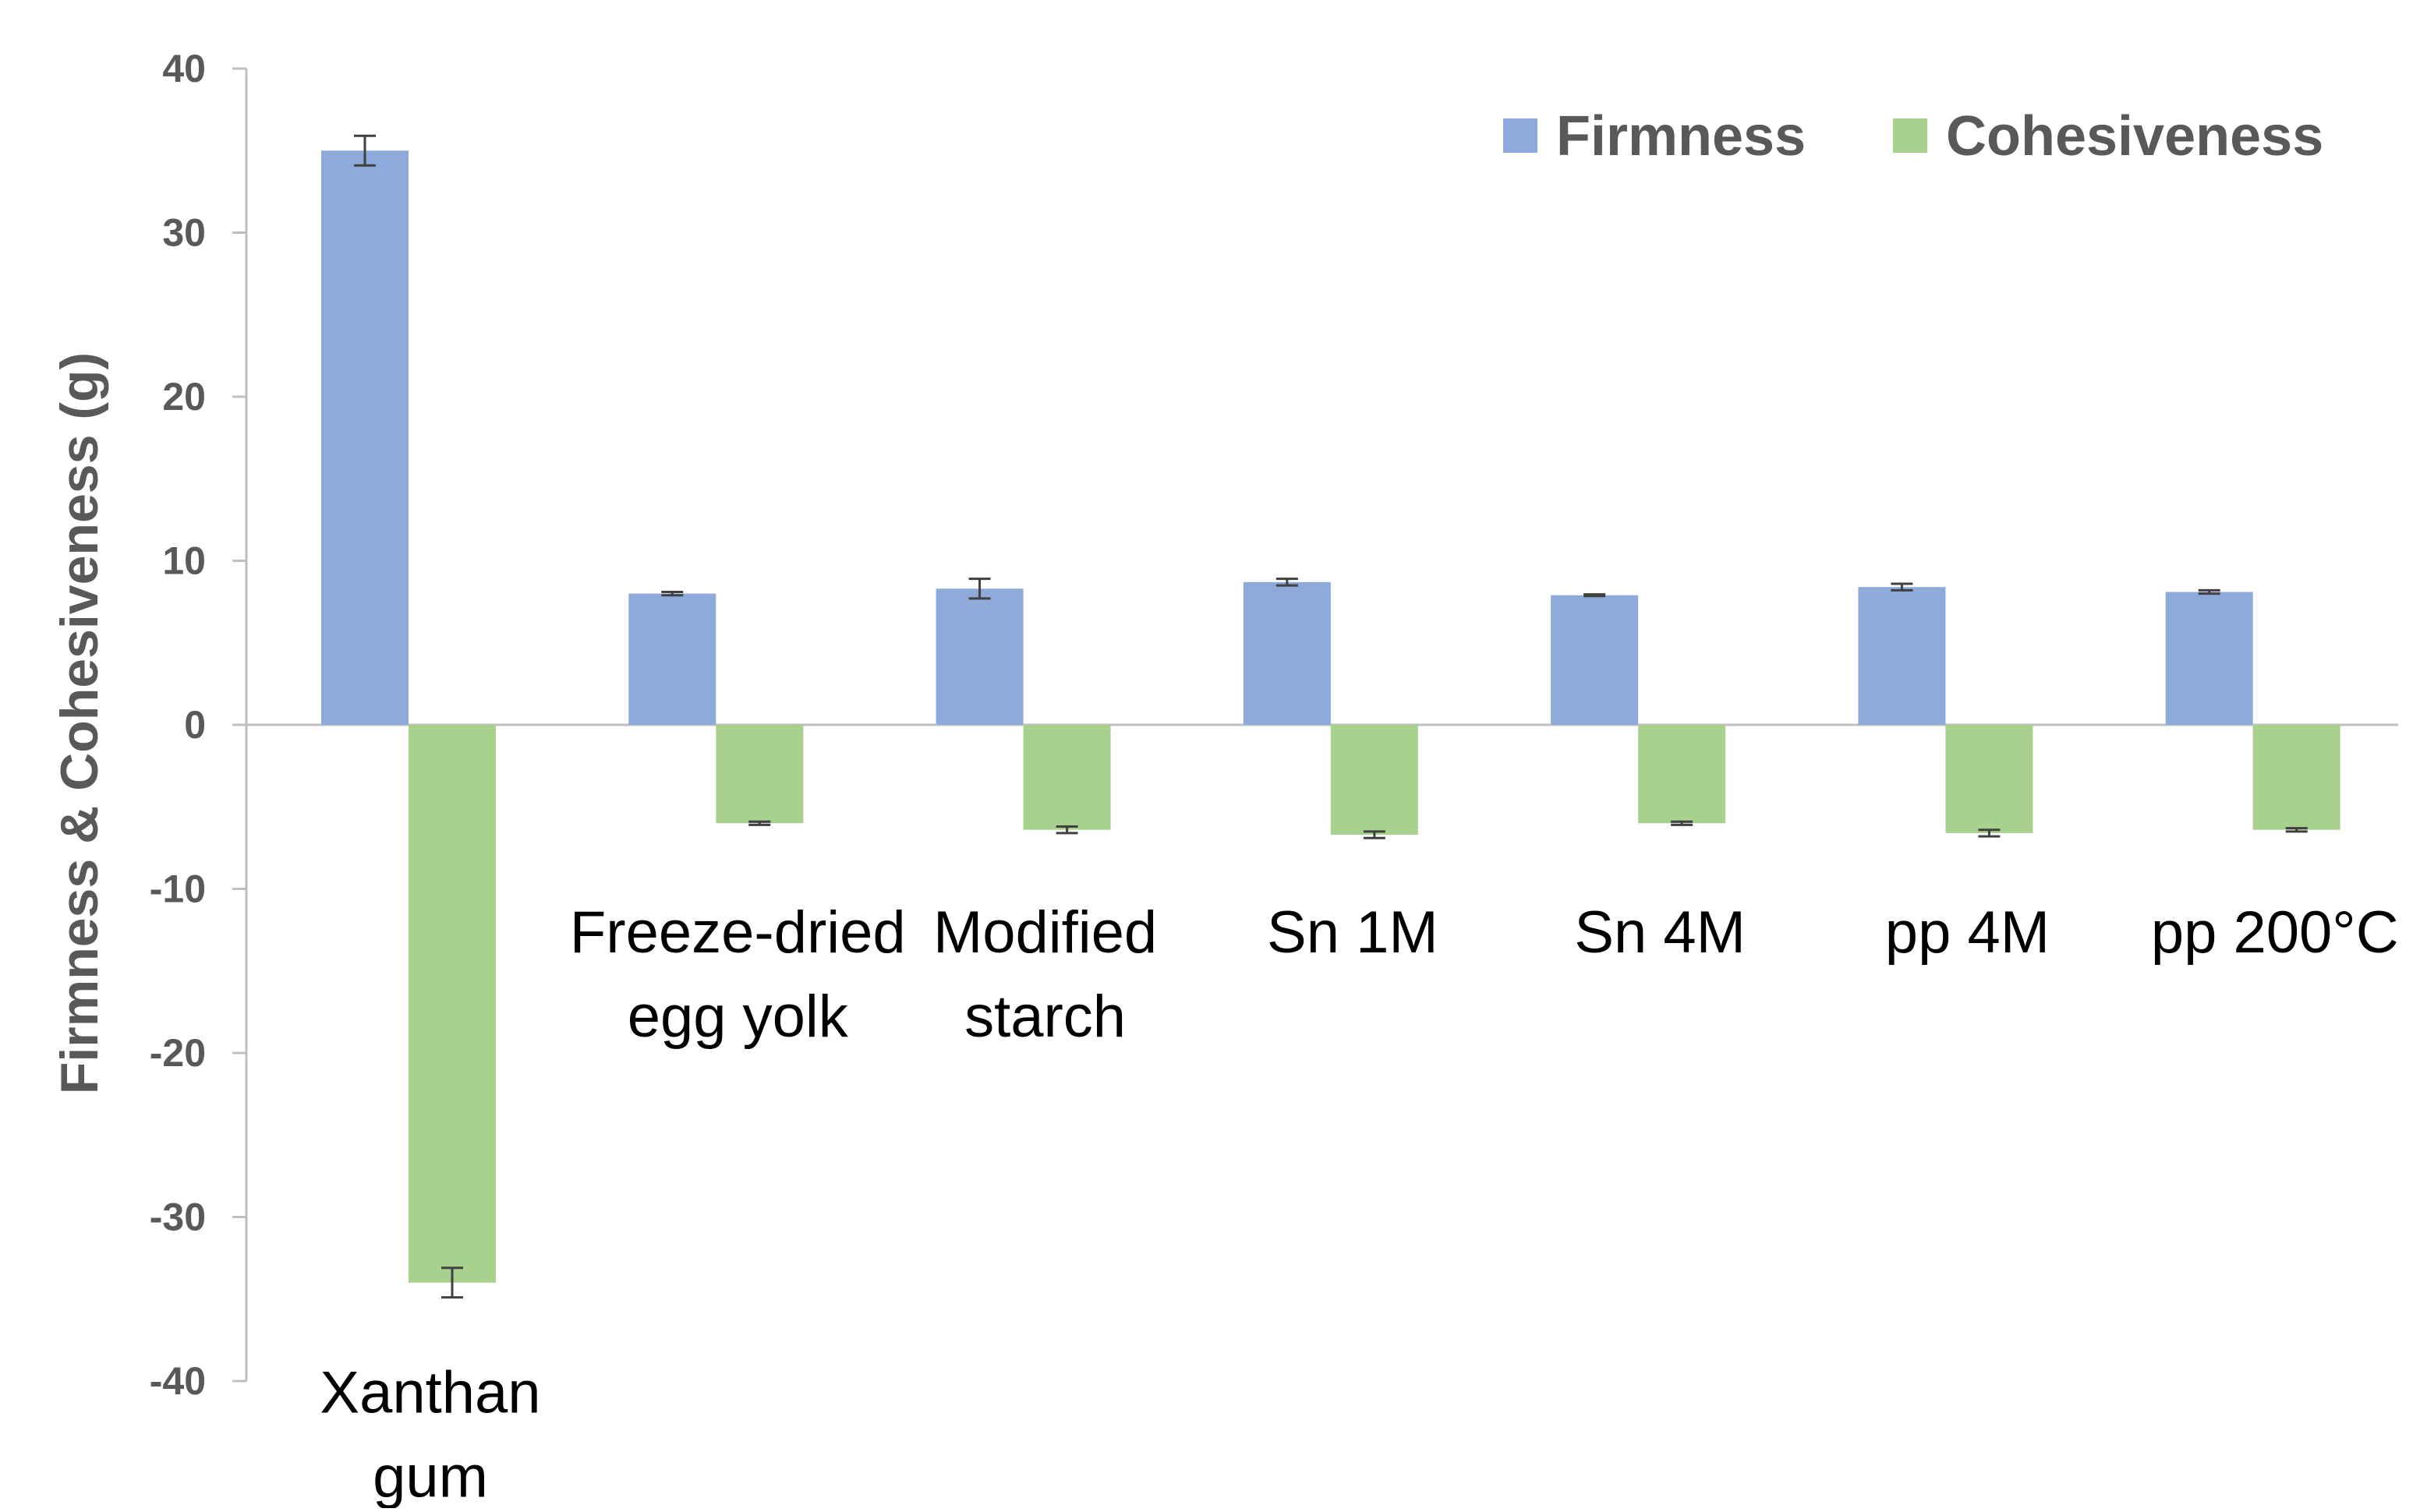 This screenshot has height=1512, width=2420. Describe the element at coordinates (738, 1017) in the screenshot. I see `category-label: egg yolk` at that location.